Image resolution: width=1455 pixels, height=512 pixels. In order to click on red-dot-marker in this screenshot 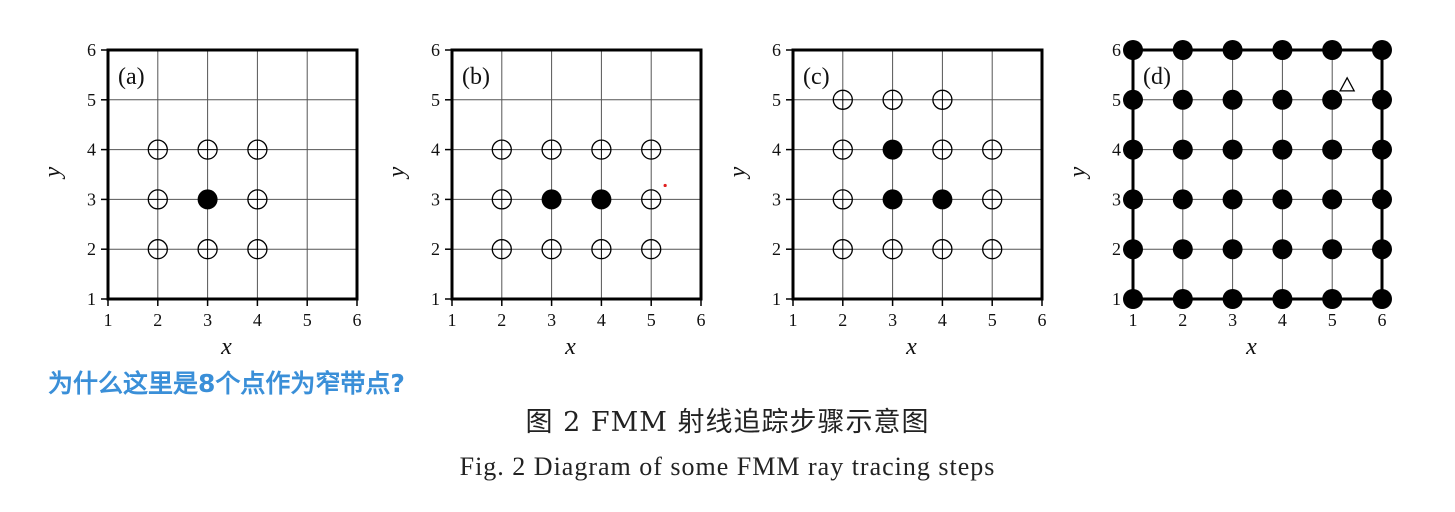, I will do `click(665, 185)`.